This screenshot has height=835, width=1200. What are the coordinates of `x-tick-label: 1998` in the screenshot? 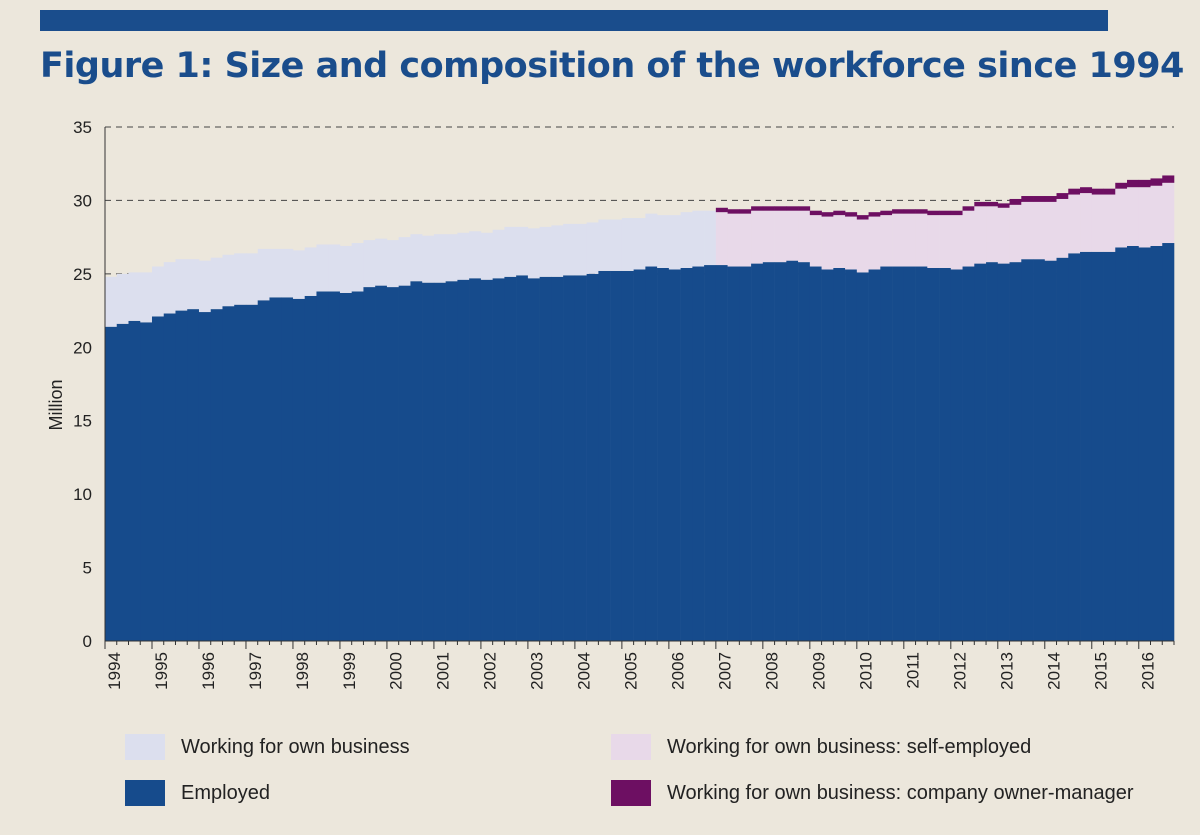 It's located at (302, 671).